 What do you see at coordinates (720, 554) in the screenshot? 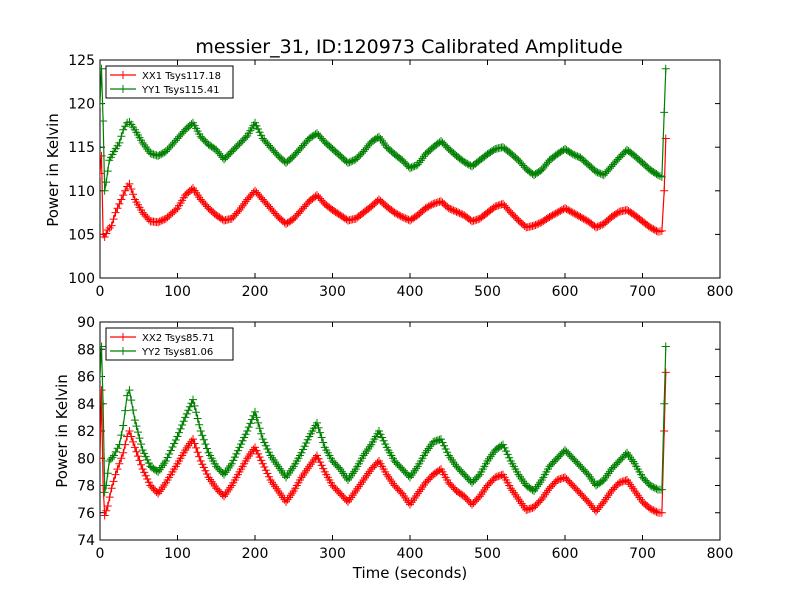
I see `x-tick-label: 800` at bounding box center [720, 554].